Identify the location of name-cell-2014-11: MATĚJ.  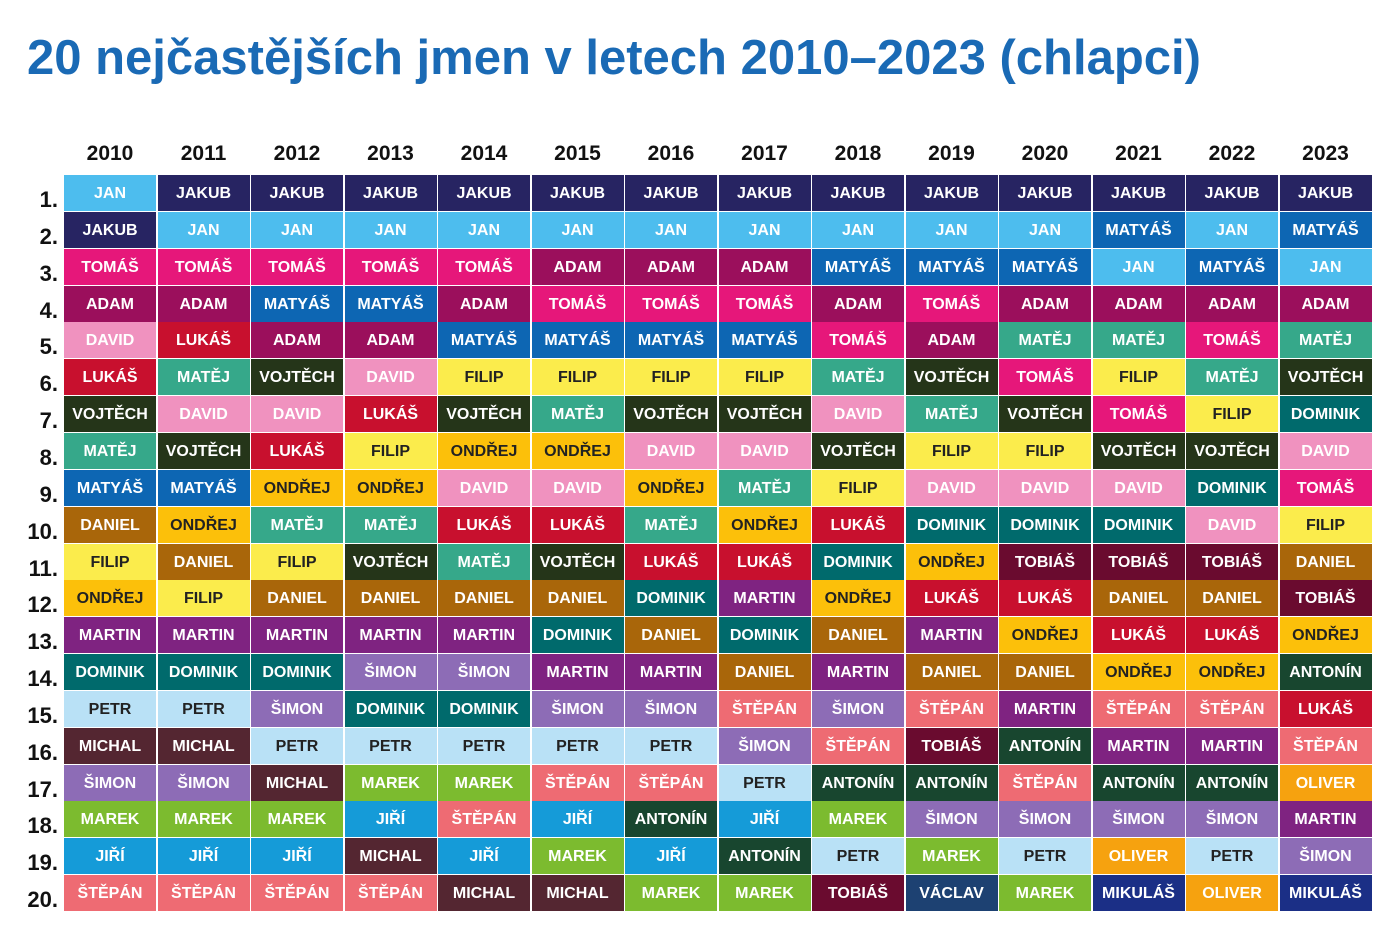
(484, 562).